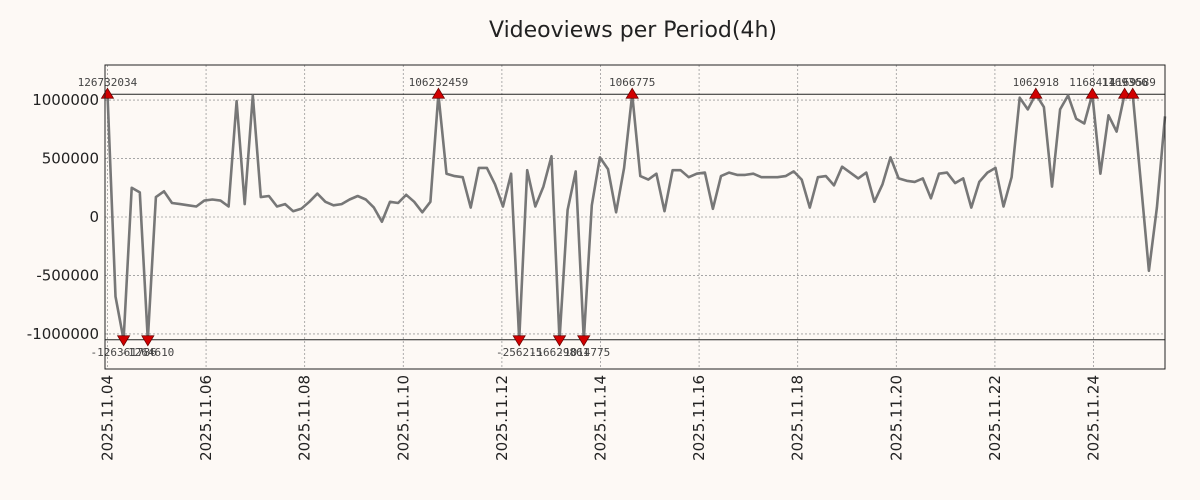  Describe the element at coordinates (632, 82) in the screenshot. I see `peak-label: 1066775` at that location.